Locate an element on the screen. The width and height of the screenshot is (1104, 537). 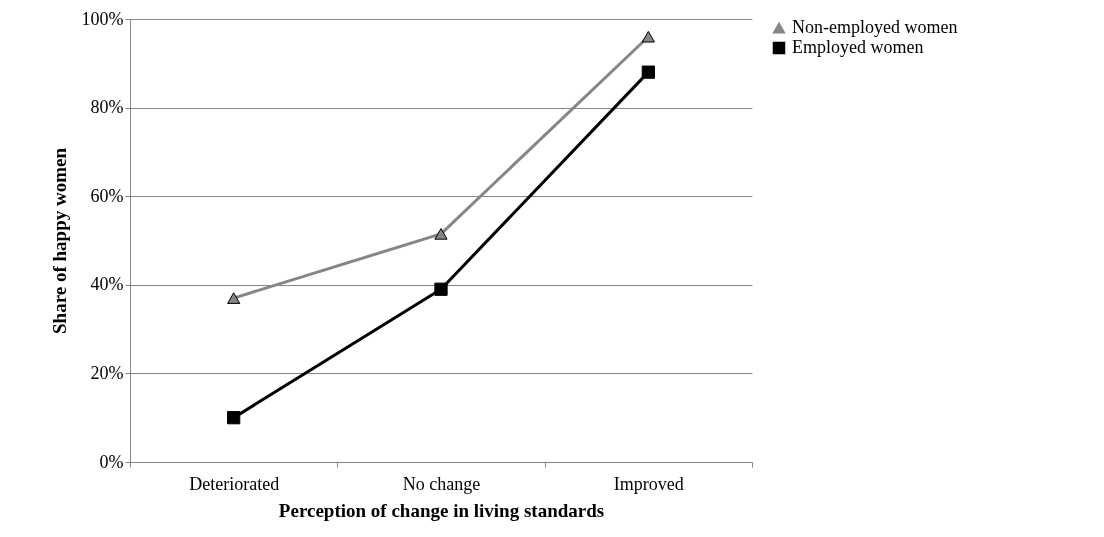
y-tick-label: 0% is located at coordinates (111, 461).